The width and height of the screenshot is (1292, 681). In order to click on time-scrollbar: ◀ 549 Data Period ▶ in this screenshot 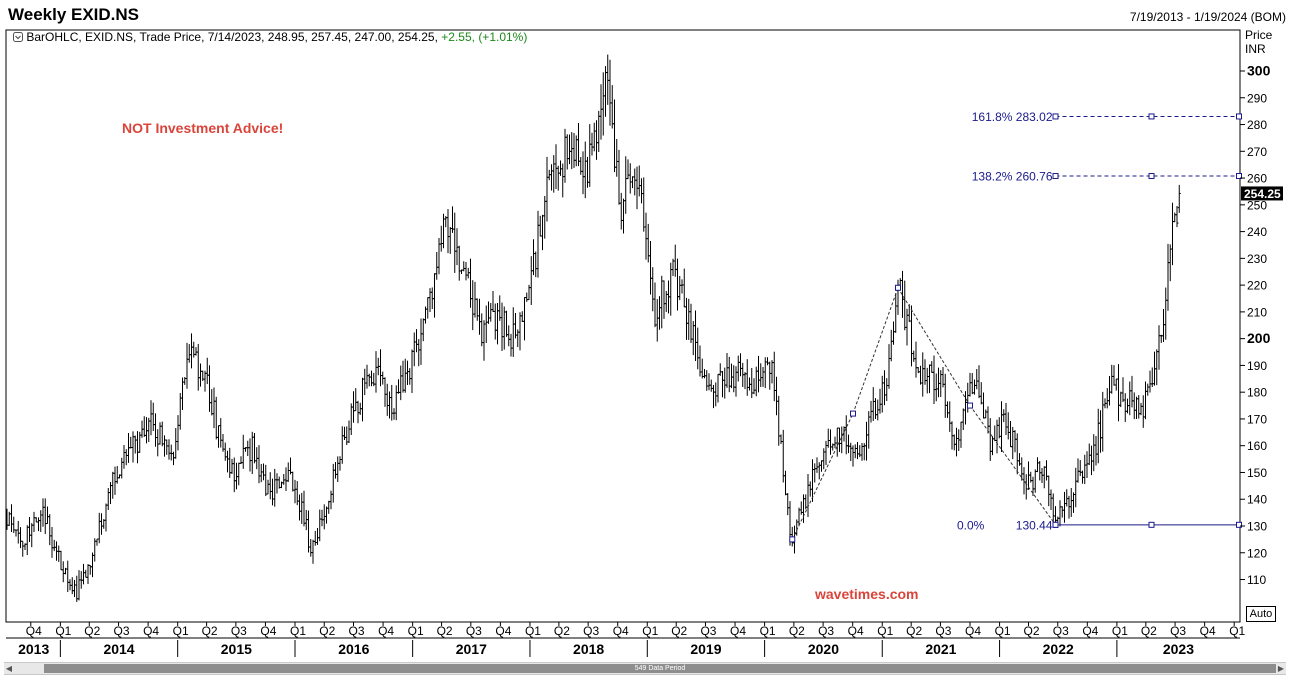, I will do `click(645, 668)`.